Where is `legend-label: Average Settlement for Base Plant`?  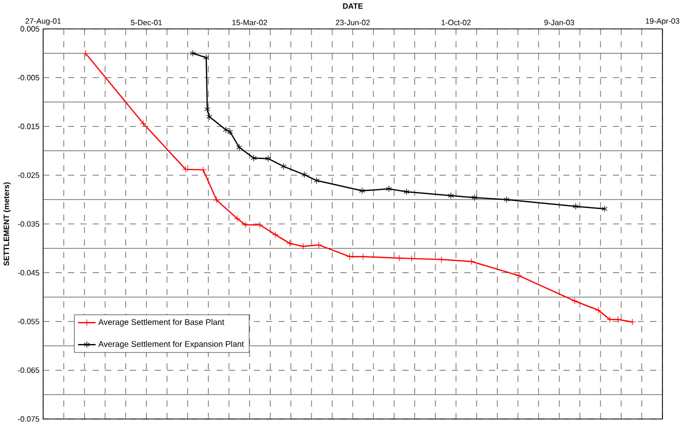 legend-label: Average Settlement for Base Plant is located at coordinates (161, 322).